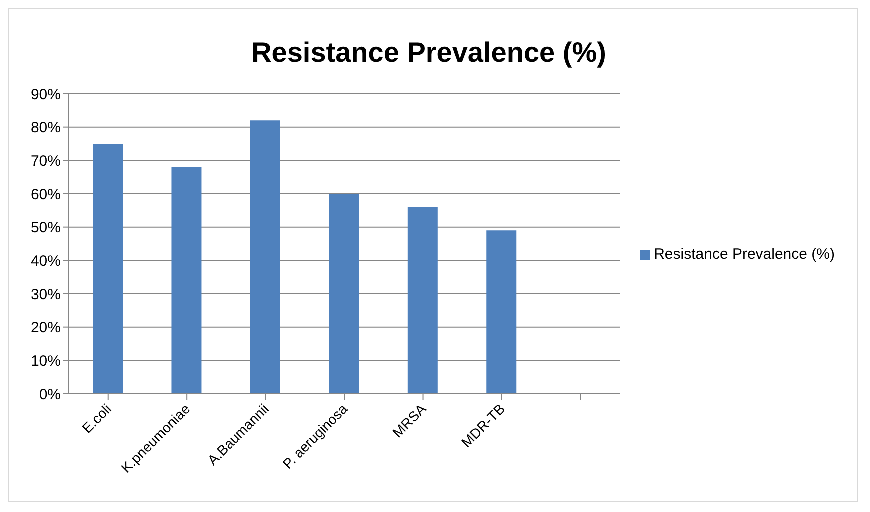  I want to click on y-tick-label: 70%, so click(45, 161).